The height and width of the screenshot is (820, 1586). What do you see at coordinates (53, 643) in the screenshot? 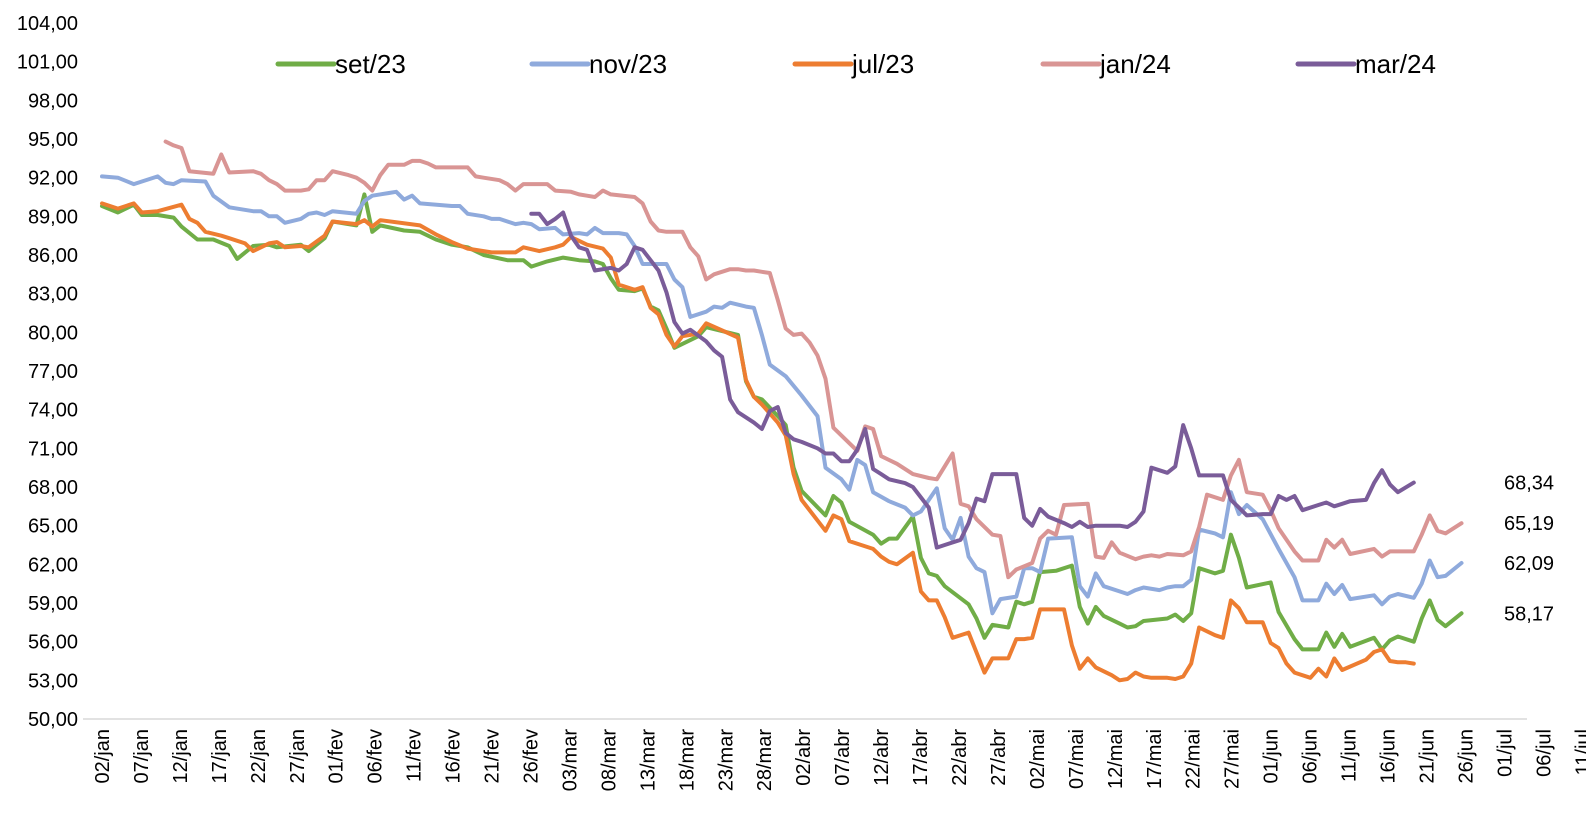
I see `y-tick-label: 56,00` at bounding box center [53, 643].